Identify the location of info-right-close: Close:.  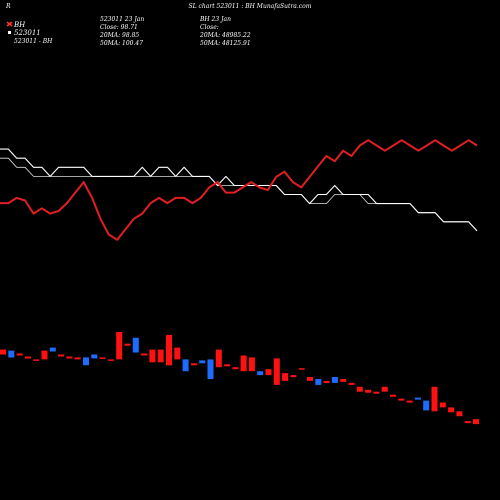
(209, 27).